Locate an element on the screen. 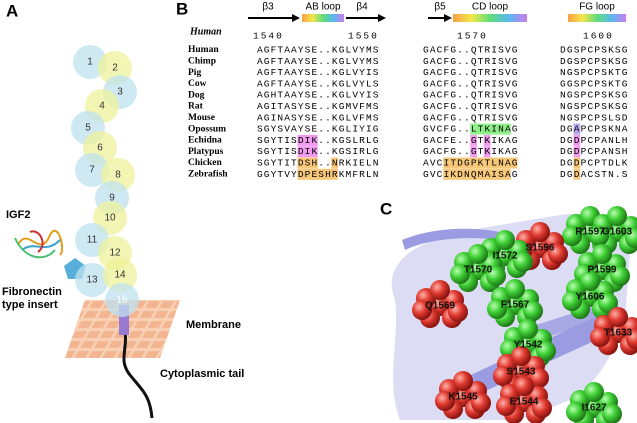  position-number: 1550 is located at coordinates (363, 36).